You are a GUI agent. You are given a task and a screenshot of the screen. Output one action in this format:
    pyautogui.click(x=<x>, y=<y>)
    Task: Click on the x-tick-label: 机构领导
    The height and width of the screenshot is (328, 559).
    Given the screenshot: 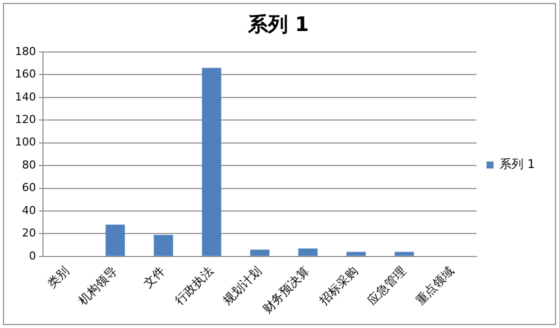 What is the action you would take?
    pyautogui.click(x=98, y=286)
    